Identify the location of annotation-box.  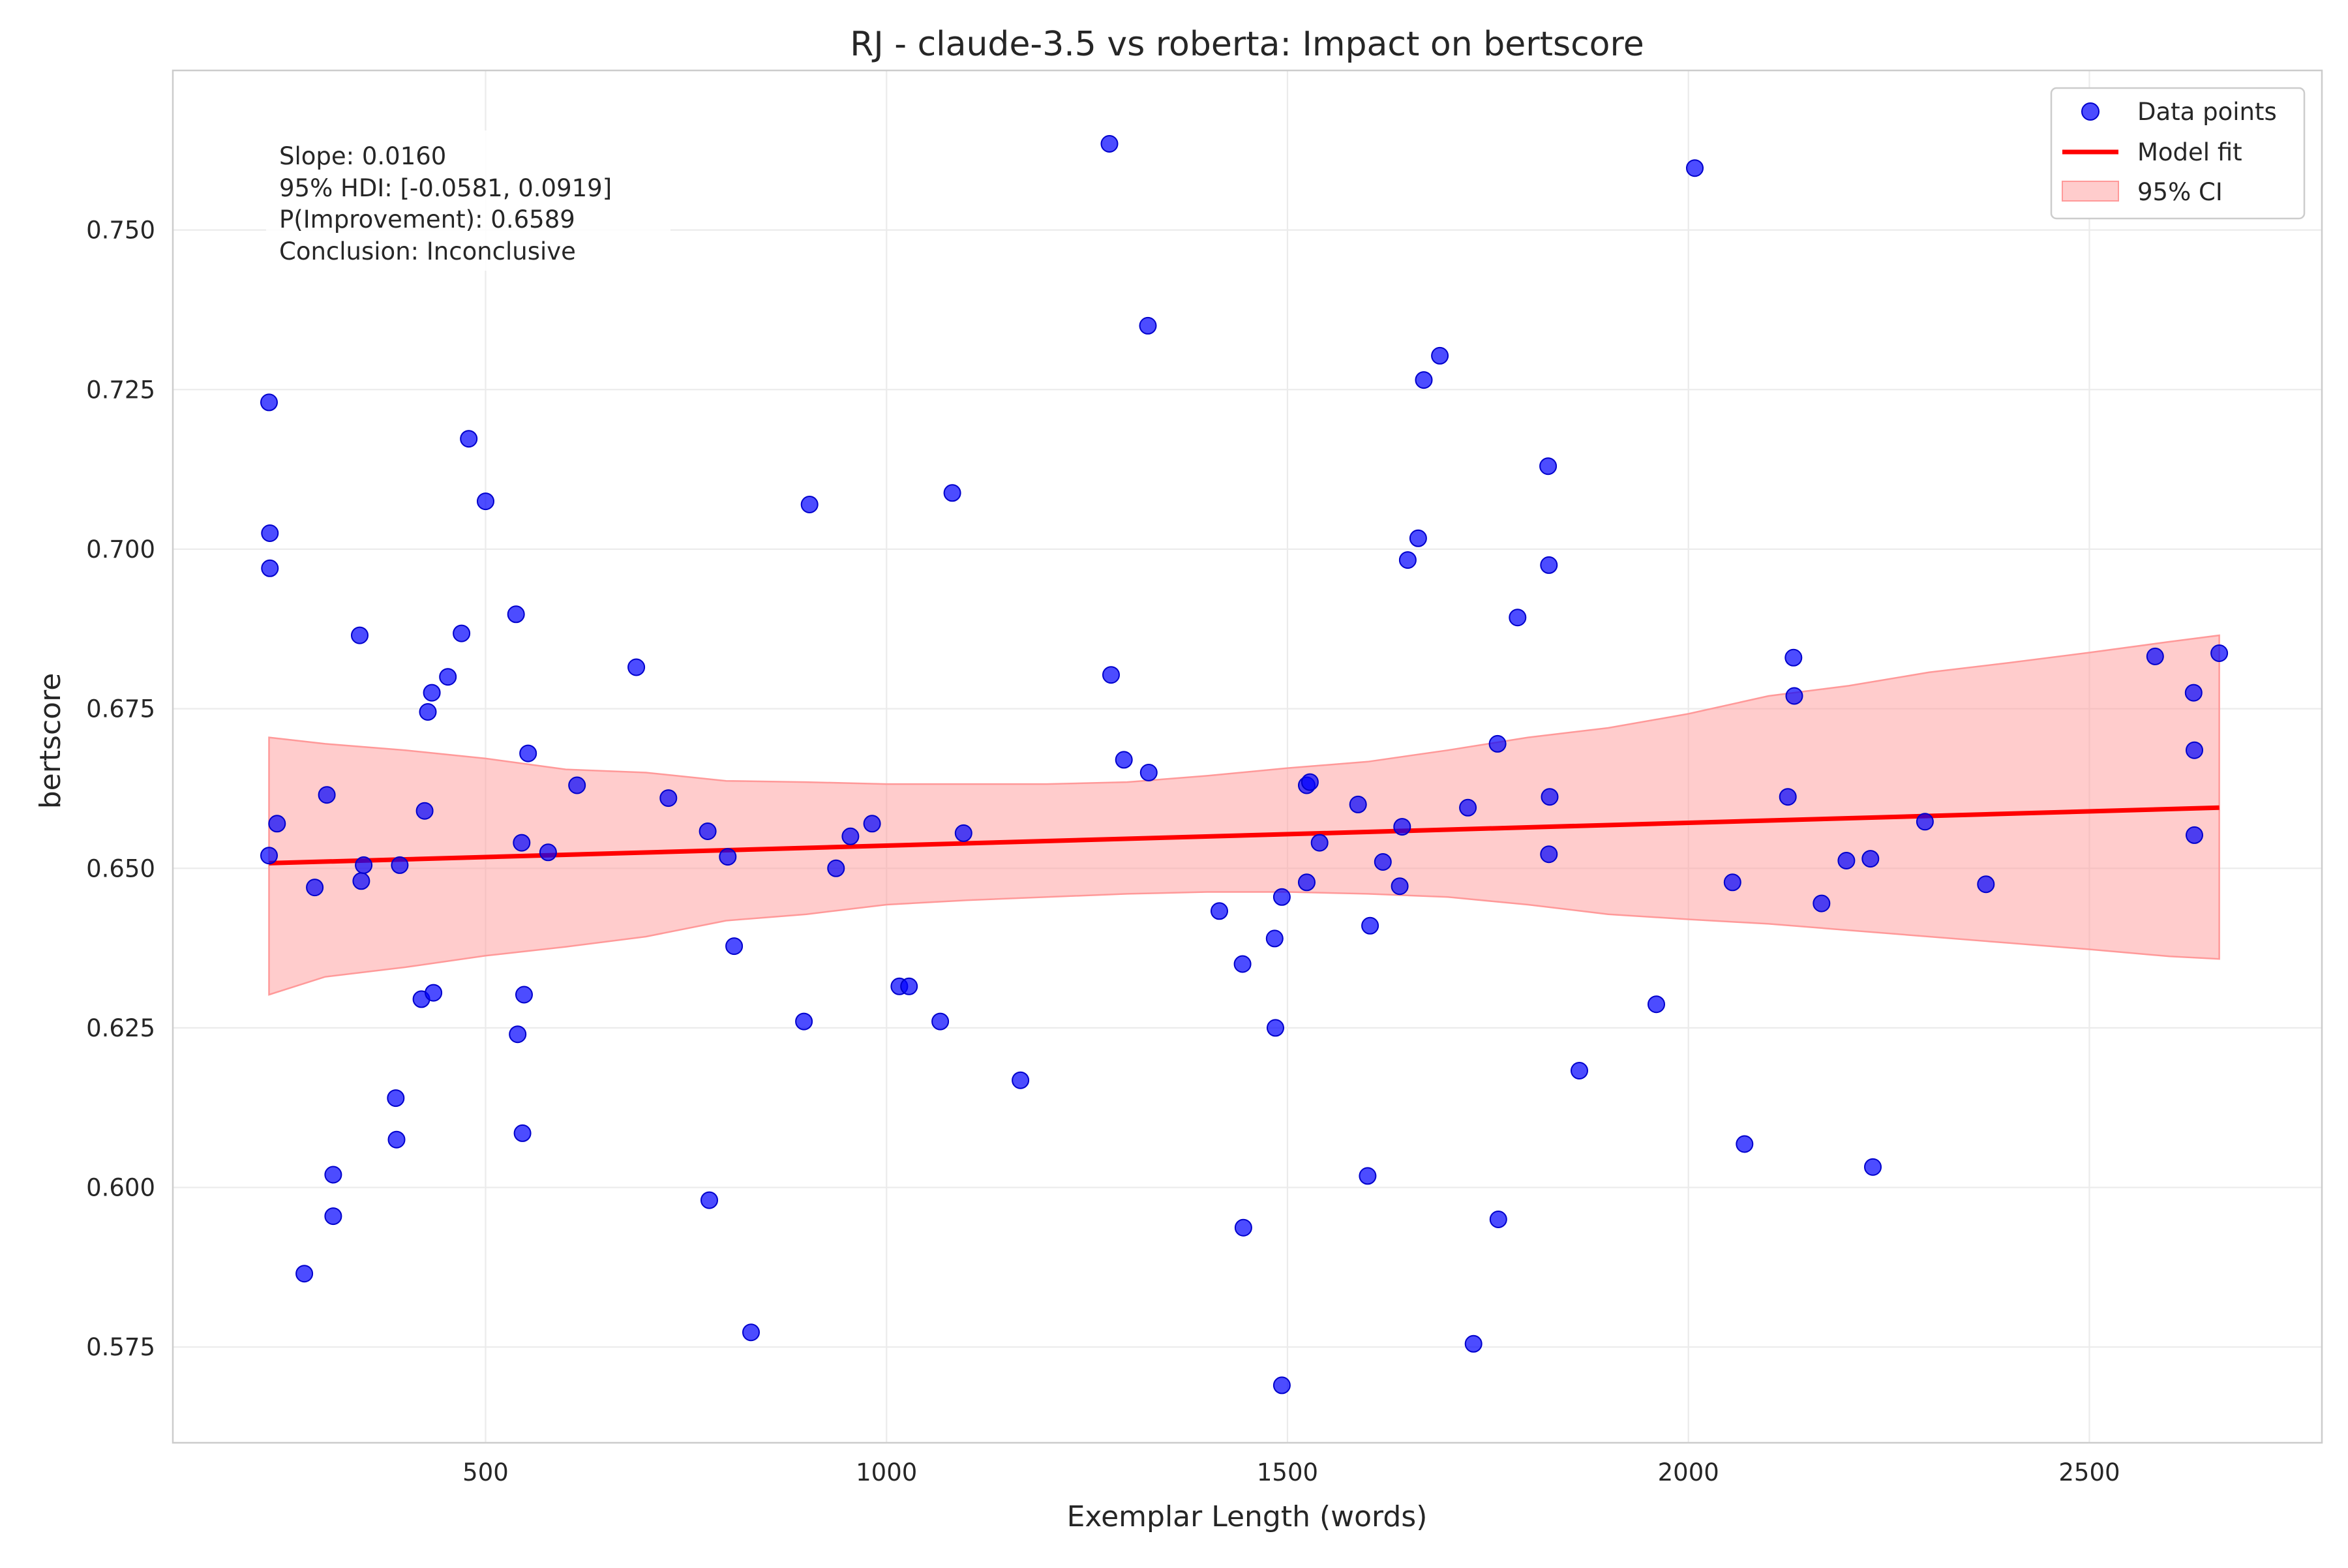
(468, 200).